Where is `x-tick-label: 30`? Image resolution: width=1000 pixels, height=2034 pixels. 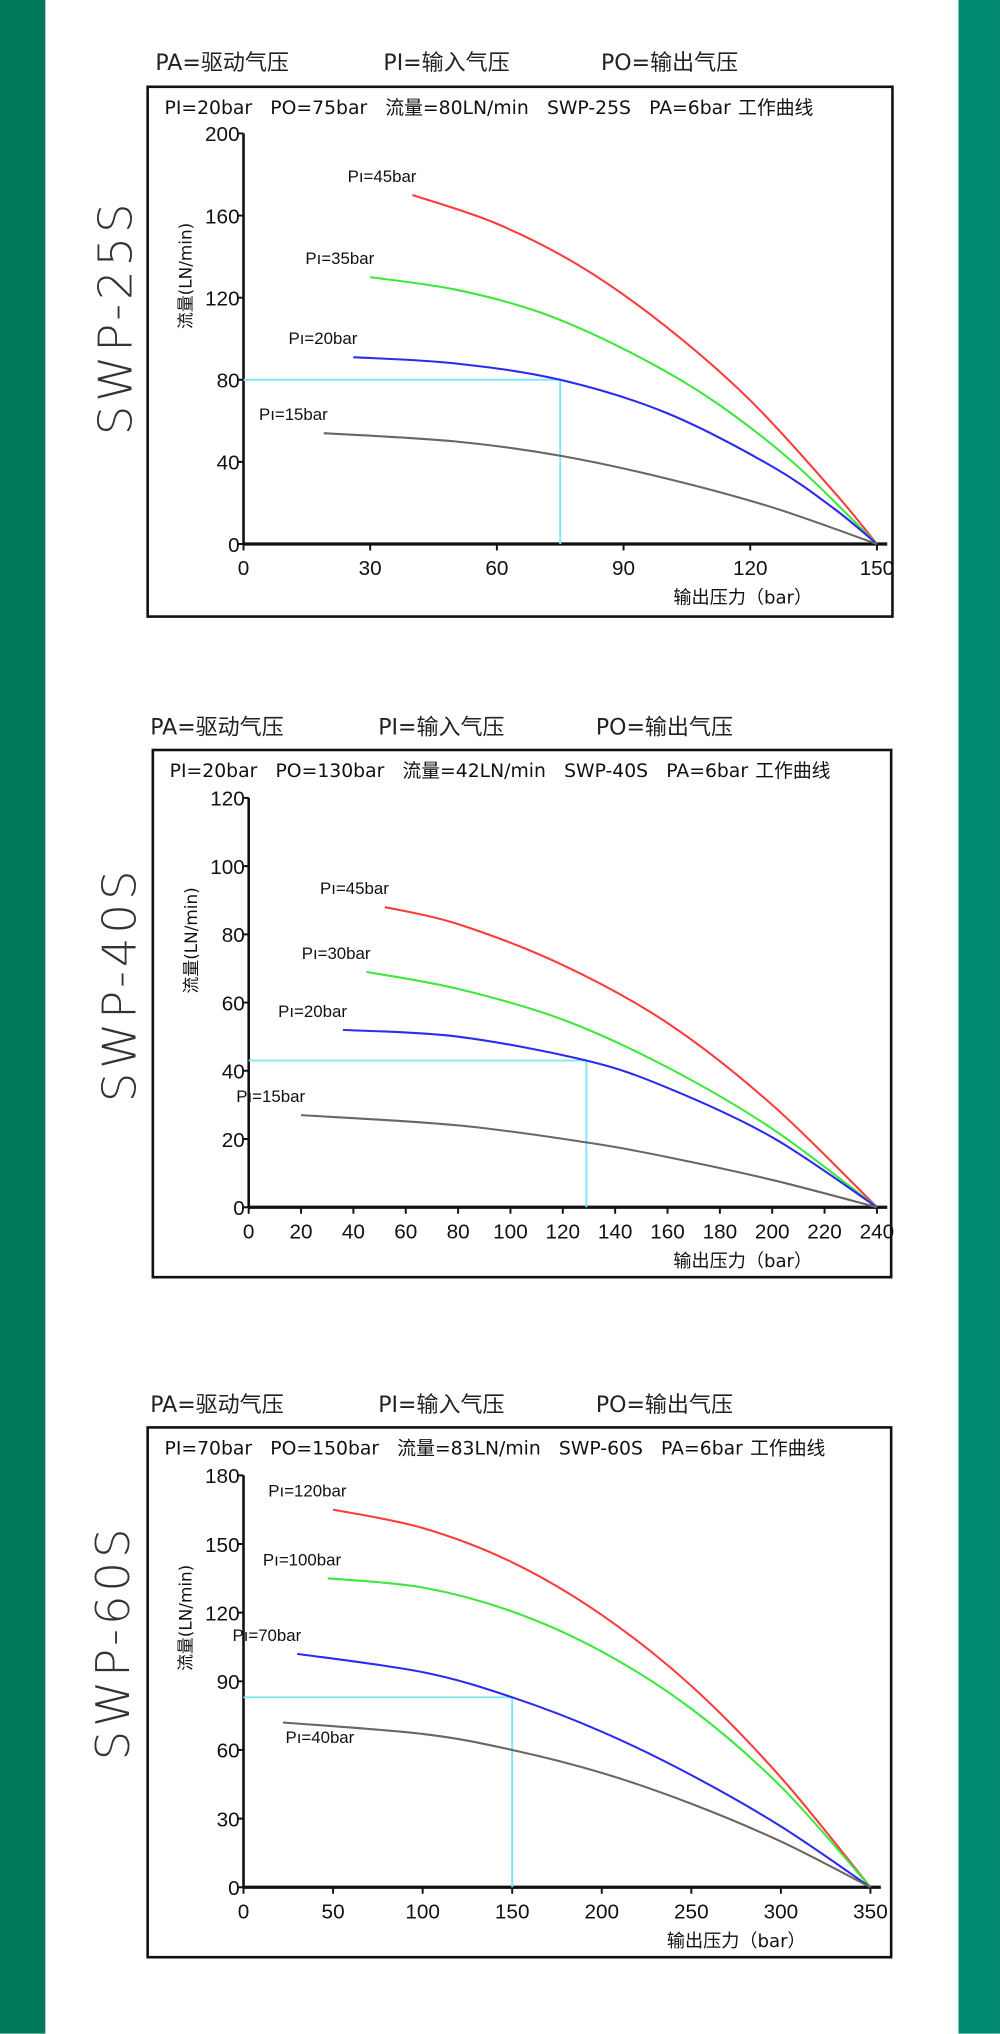
x-tick-label: 30 is located at coordinates (370, 568).